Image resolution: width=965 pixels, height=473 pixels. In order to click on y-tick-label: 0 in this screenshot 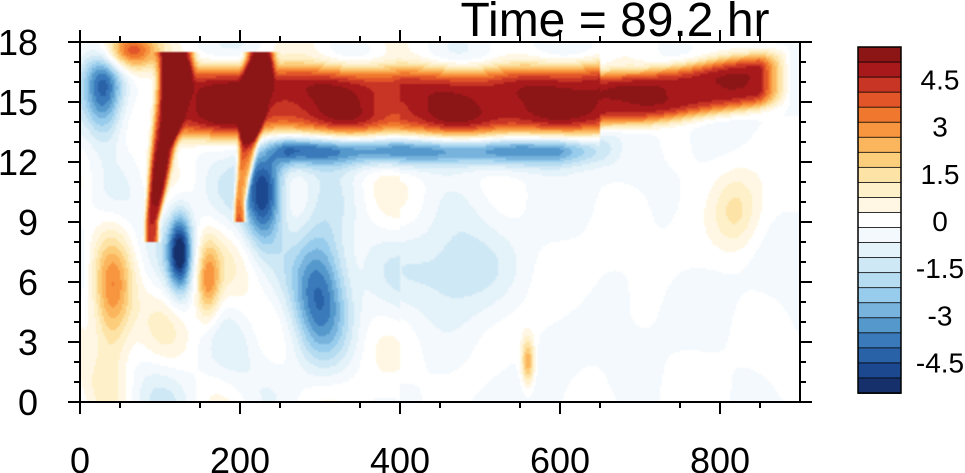, I will do `click(28, 402)`.